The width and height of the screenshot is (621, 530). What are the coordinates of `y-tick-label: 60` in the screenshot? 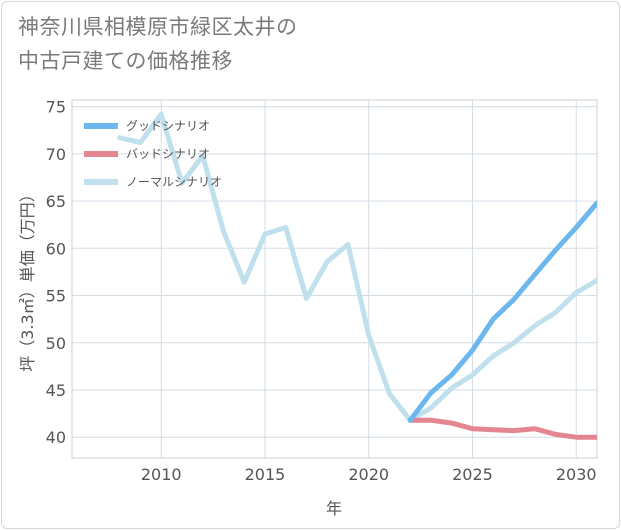 It's located at (56, 248).